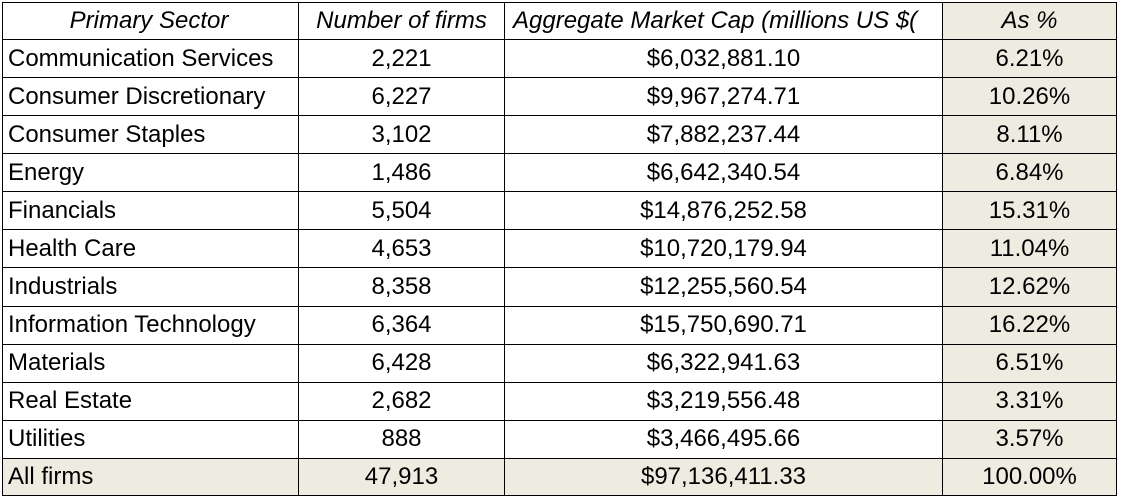 Image resolution: width=1122 pixels, height=500 pixels. Describe the element at coordinates (1029, 135) in the screenshot. I see `percent-cell: 8.11%` at that location.